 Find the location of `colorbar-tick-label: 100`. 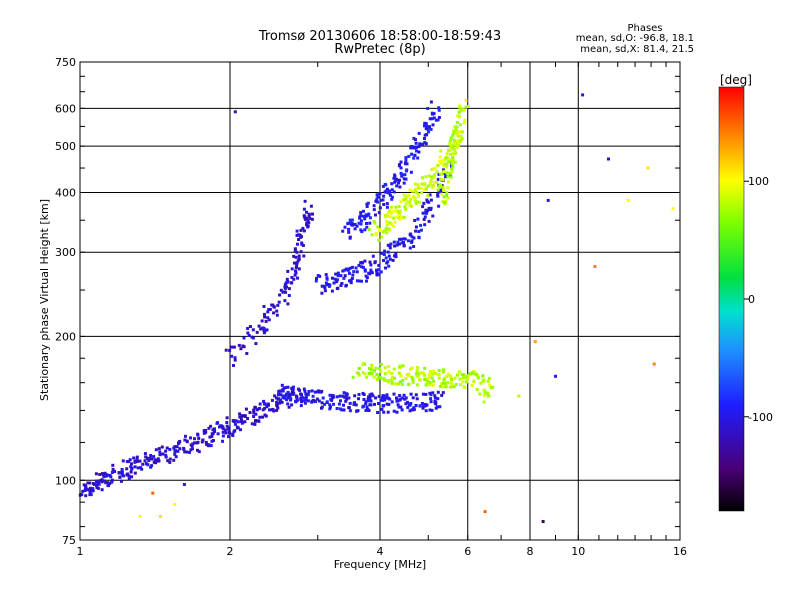

colorbar-tick-label: 100 is located at coordinates (758, 181).